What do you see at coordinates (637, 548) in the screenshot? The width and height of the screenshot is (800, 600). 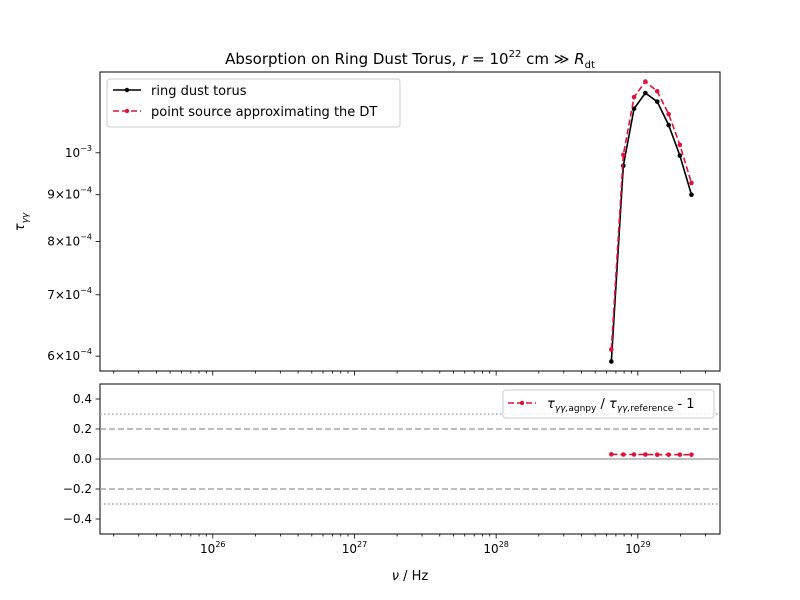 I see `x-tick-label: 1029` at bounding box center [637, 548].